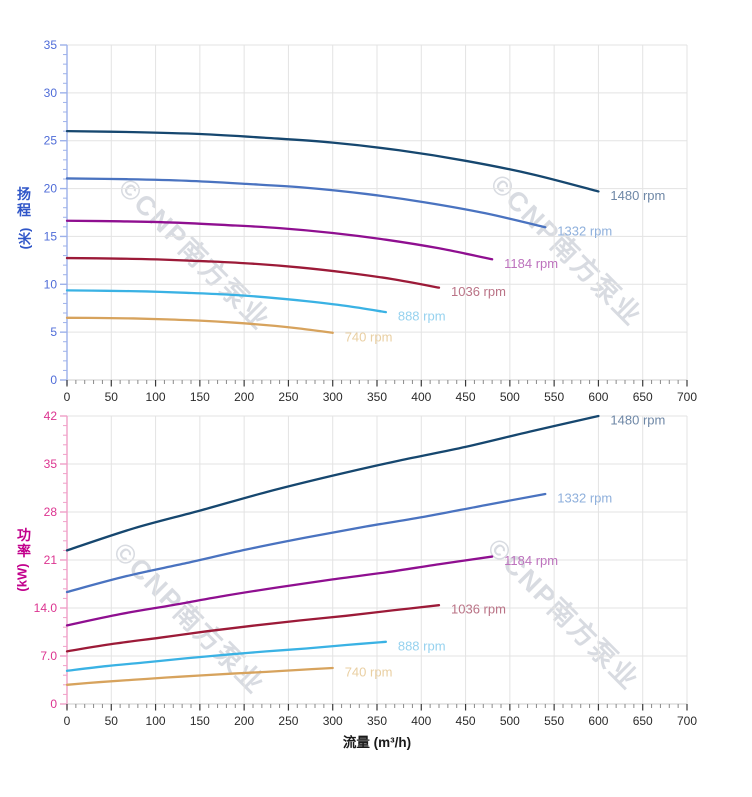 The height and width of the screenshot is (797, 752). What do you see at coordinates (51, 141) in the screenshot?
I see `y-tick-label: 25` at bounding box center [51, 141].